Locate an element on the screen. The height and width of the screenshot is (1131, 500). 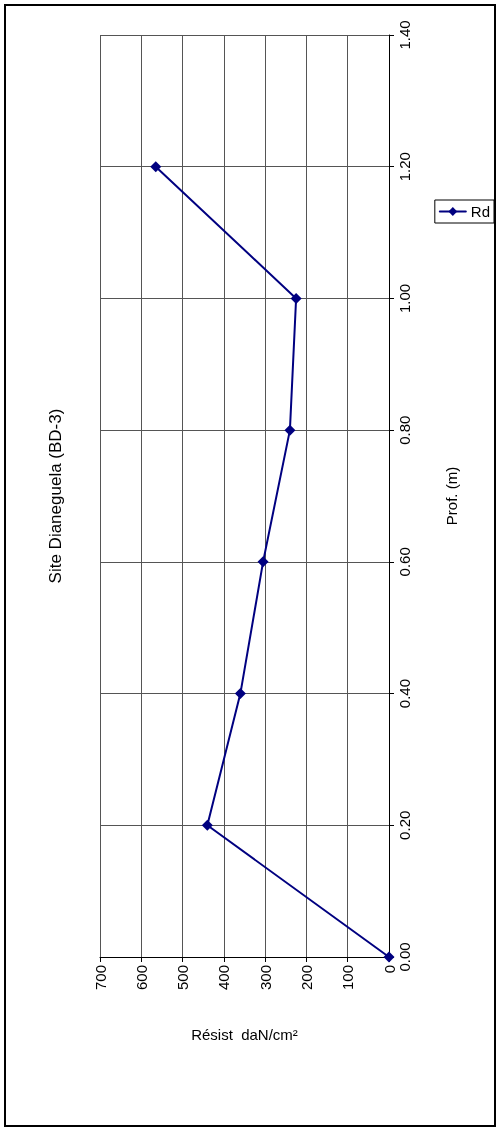
y-tick-label: 0.80 is located at coordinates (404, 430).